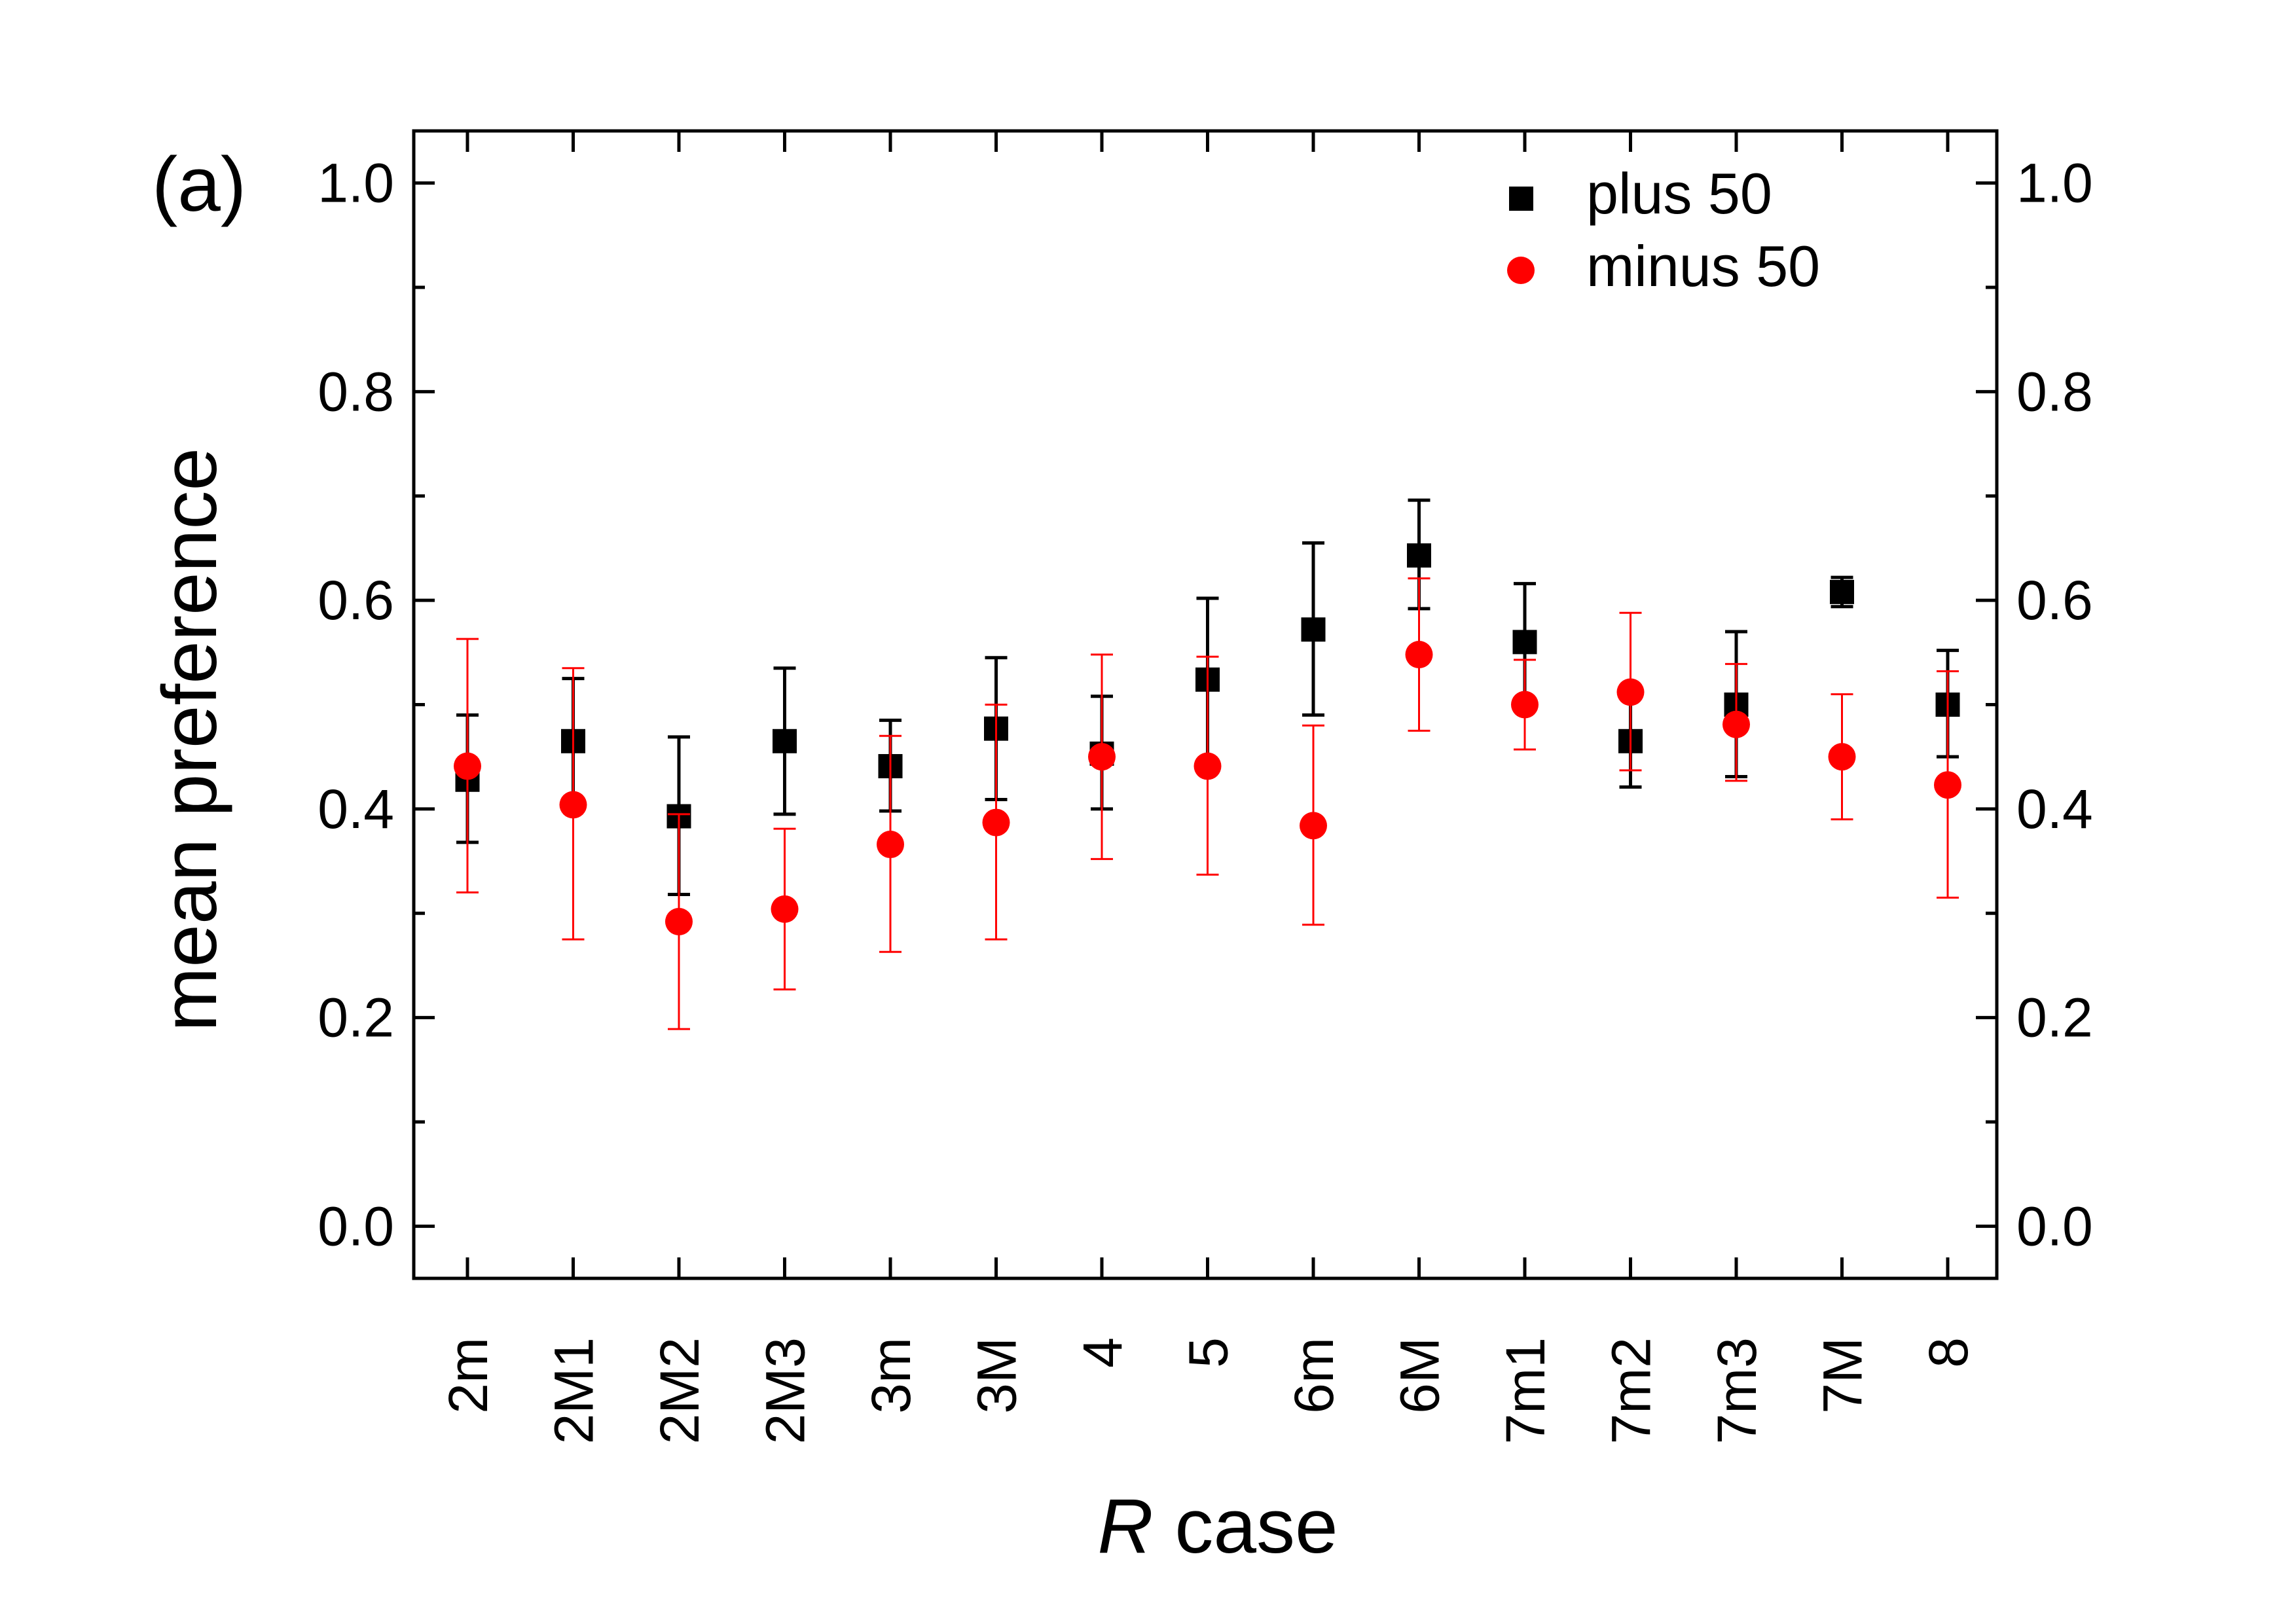 This screenshot has height=1622, width=2296. What do you see at coordinates (1679, 193) in the screenshot?
I see `legend-label-plus-50: plus 50` at bounding box center [1679, 193].